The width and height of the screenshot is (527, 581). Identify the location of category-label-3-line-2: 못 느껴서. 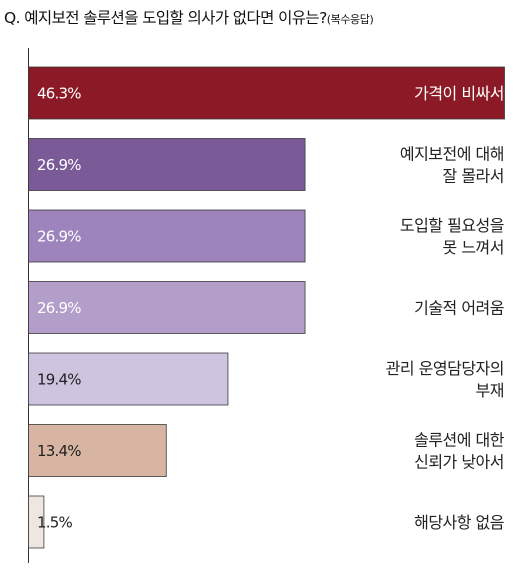
(473, 247).